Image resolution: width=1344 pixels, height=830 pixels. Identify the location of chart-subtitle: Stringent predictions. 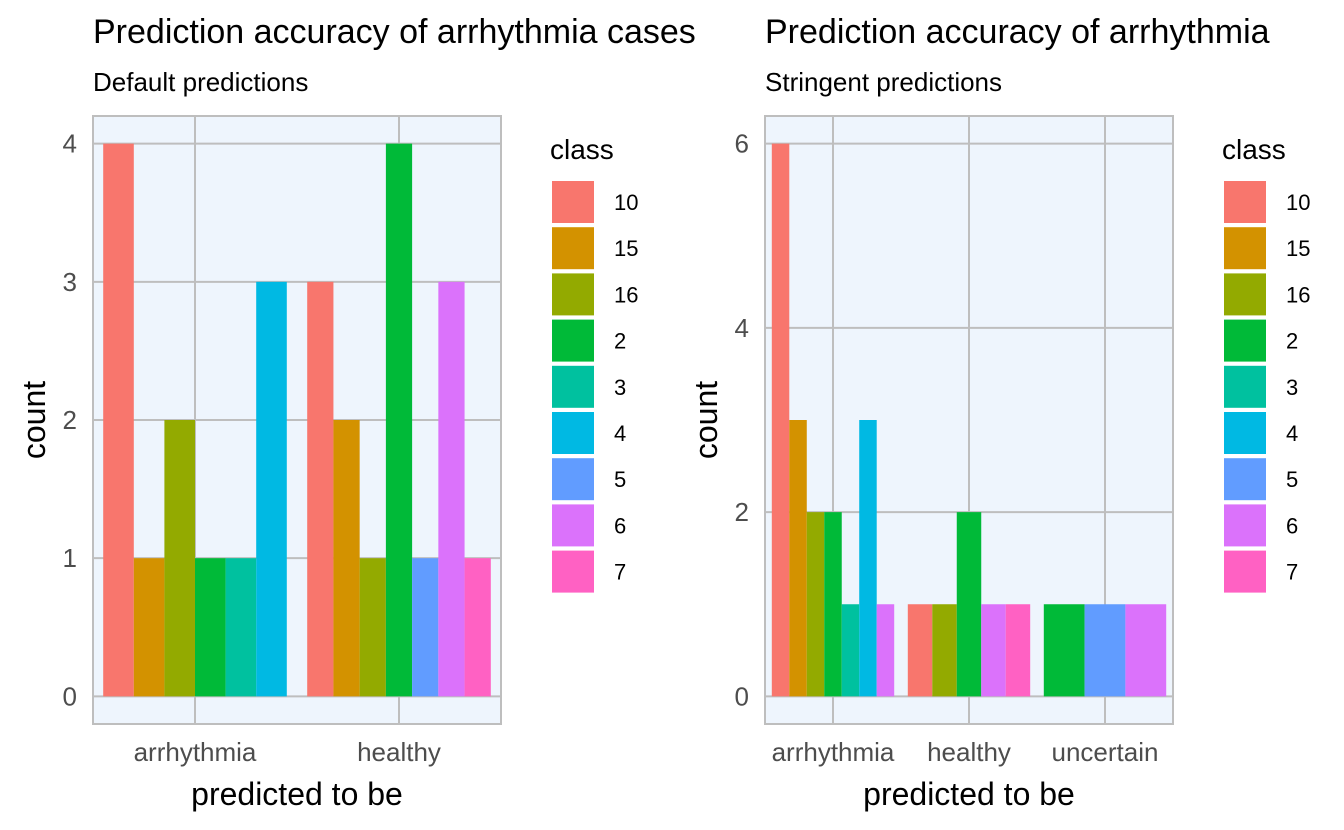
(883, 82).